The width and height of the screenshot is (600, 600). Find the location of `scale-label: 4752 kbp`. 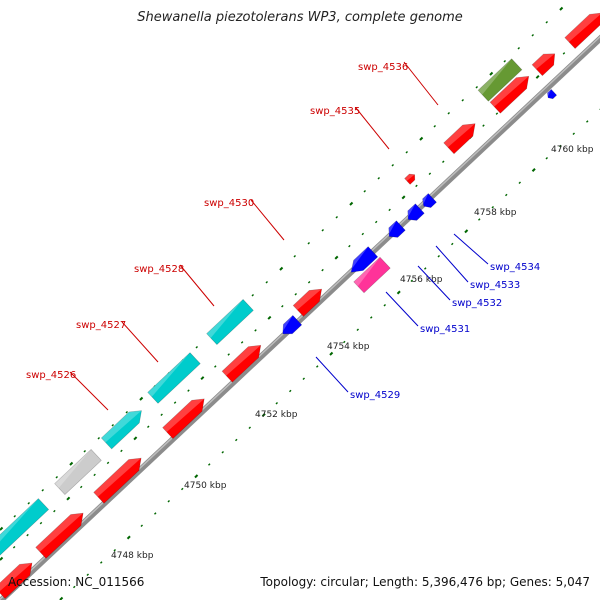

scale-label: 4752 kbp is located at coordinates (276, 415).